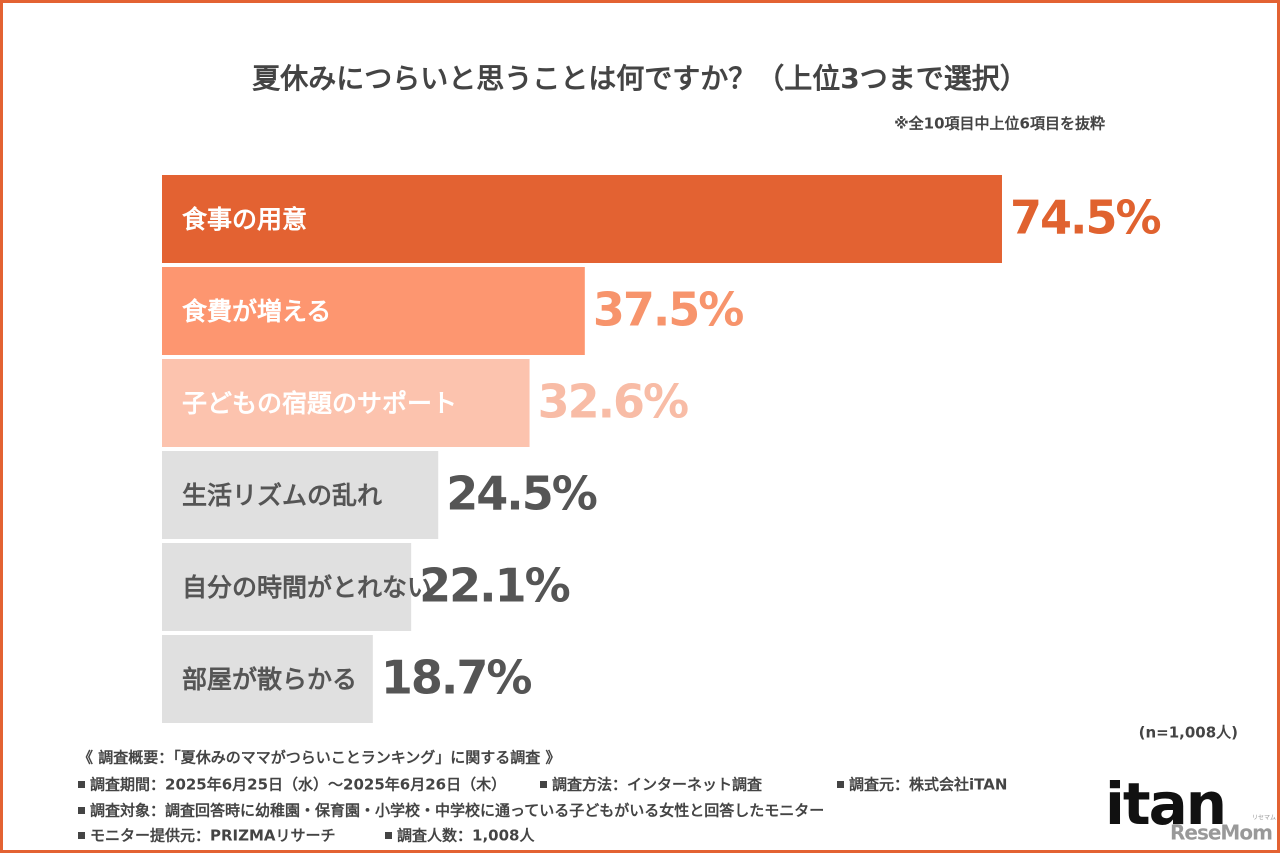  I want to click on value-label: 32.6%, so click(613, 402).